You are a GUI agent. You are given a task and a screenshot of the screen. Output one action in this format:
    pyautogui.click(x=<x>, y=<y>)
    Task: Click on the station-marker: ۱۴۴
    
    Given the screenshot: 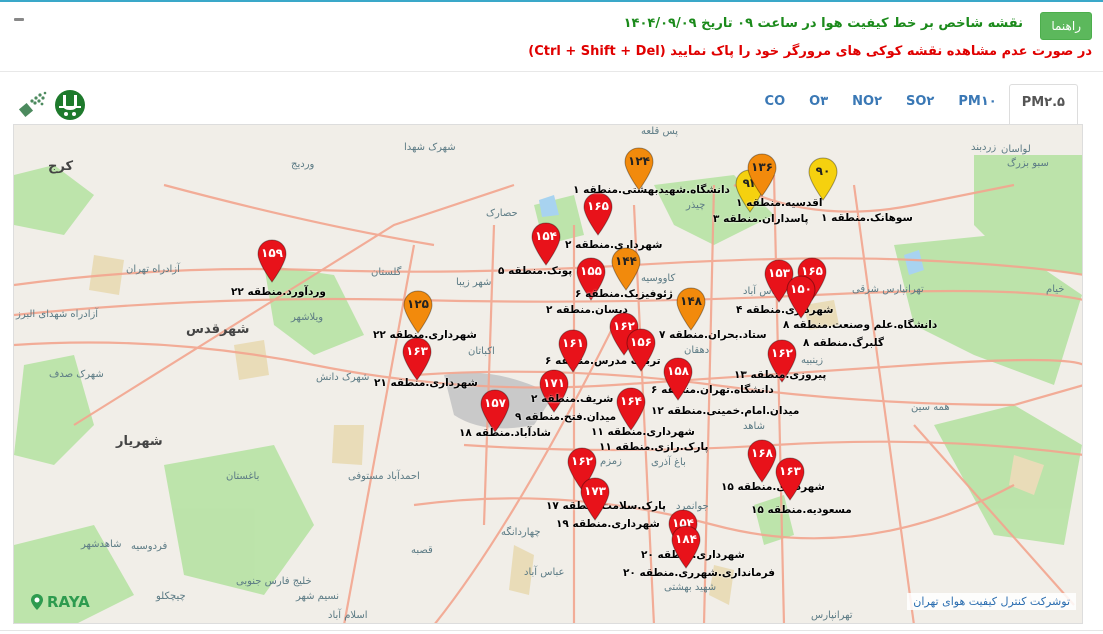 What is the action you would take?
    pyautogui.click(x=626, y=269)
    